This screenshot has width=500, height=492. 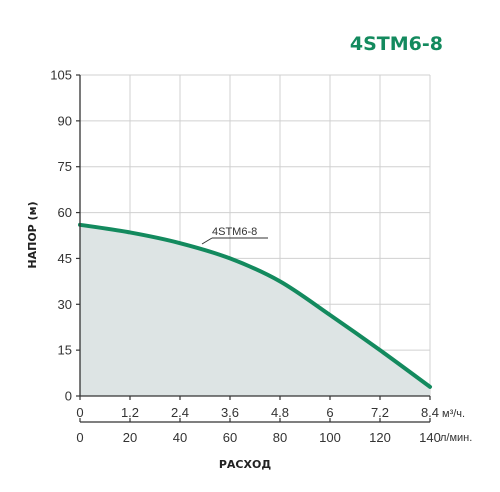 I want to click on x-tick-label-secondary: 0, so click(x=79, y=437).